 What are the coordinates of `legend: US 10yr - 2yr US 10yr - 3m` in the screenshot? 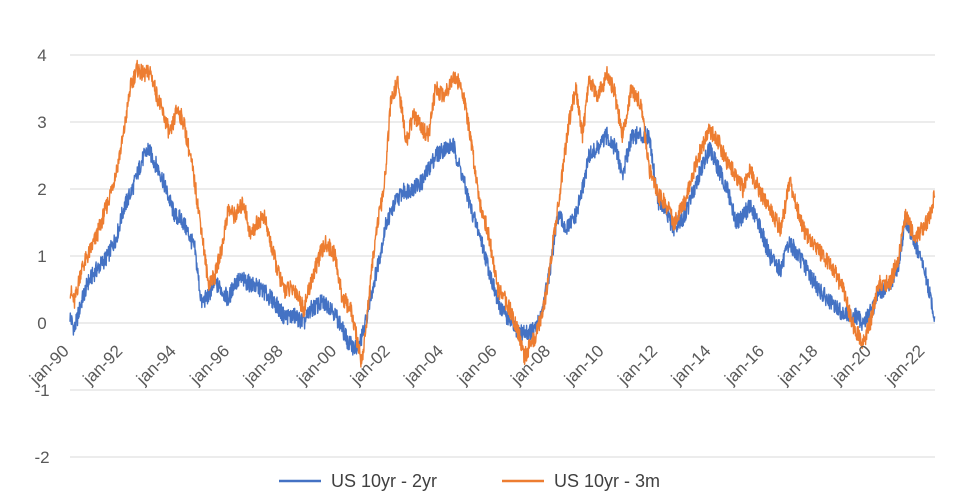 It's located at (469, 481).